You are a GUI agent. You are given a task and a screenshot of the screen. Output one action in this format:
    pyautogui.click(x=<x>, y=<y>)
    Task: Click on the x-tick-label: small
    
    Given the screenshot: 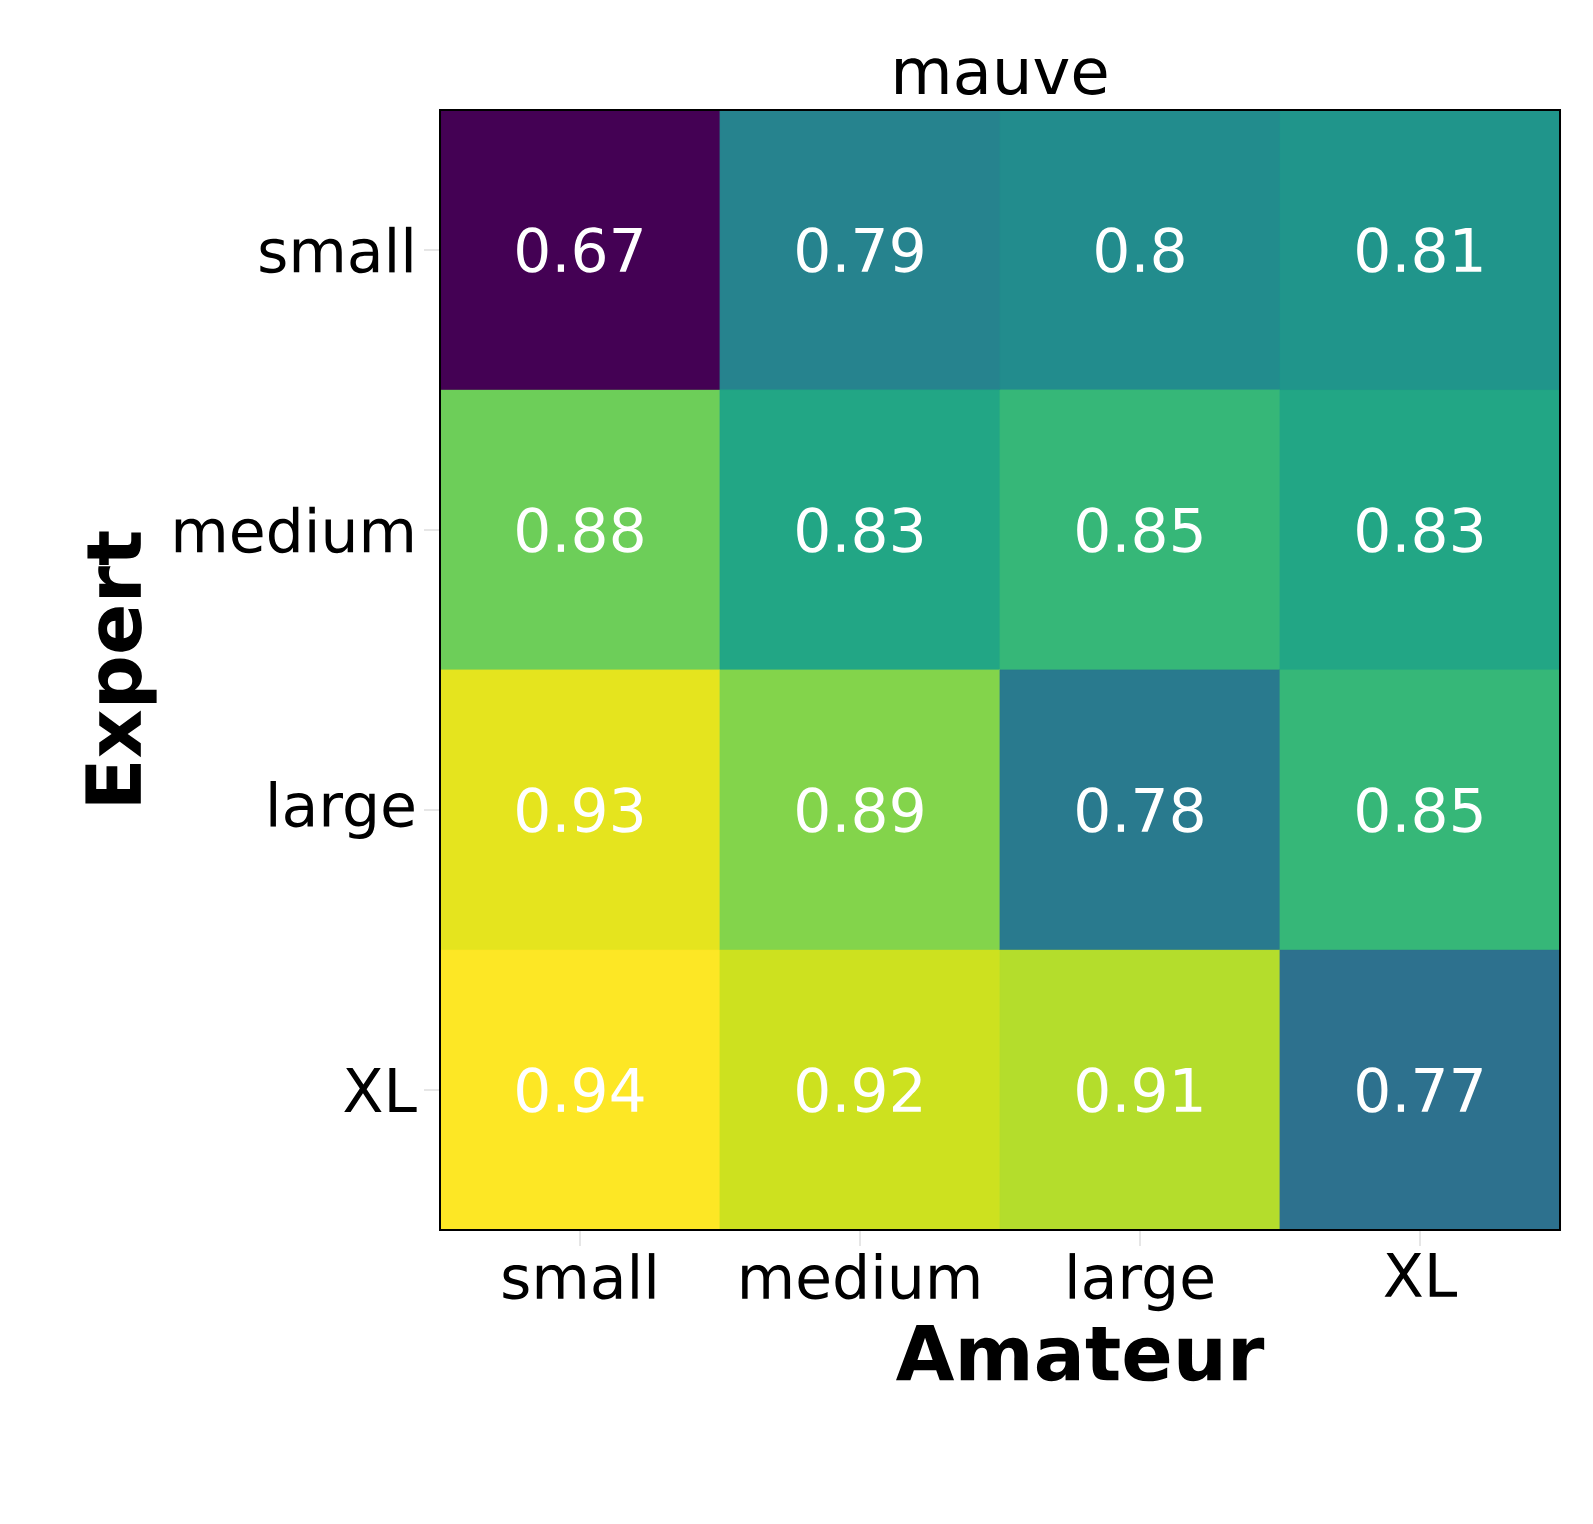 What is the action you would take?
    pyautogui.click(x=579, y=1276)
    